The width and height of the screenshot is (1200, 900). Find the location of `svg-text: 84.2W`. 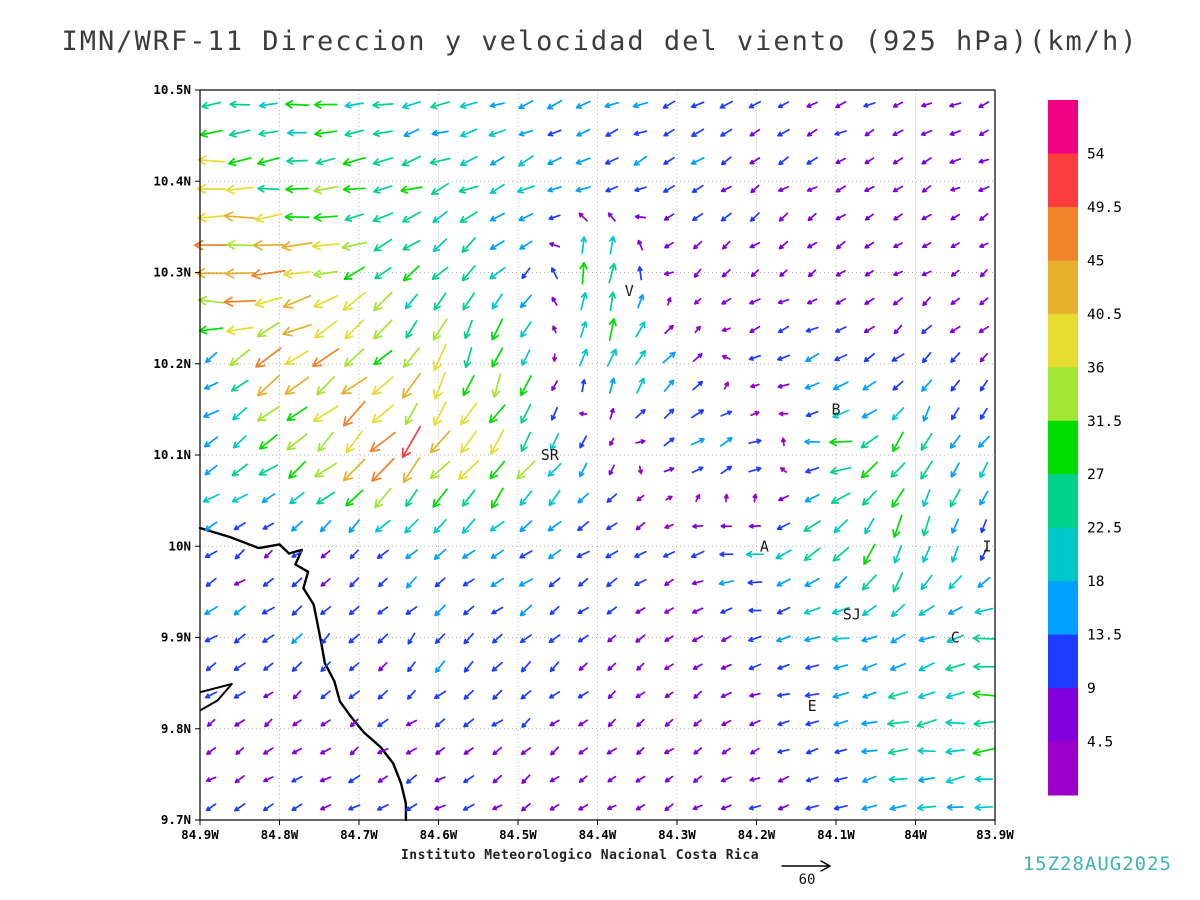

svg-text: 84.2W is located at coordinates (757, 834).